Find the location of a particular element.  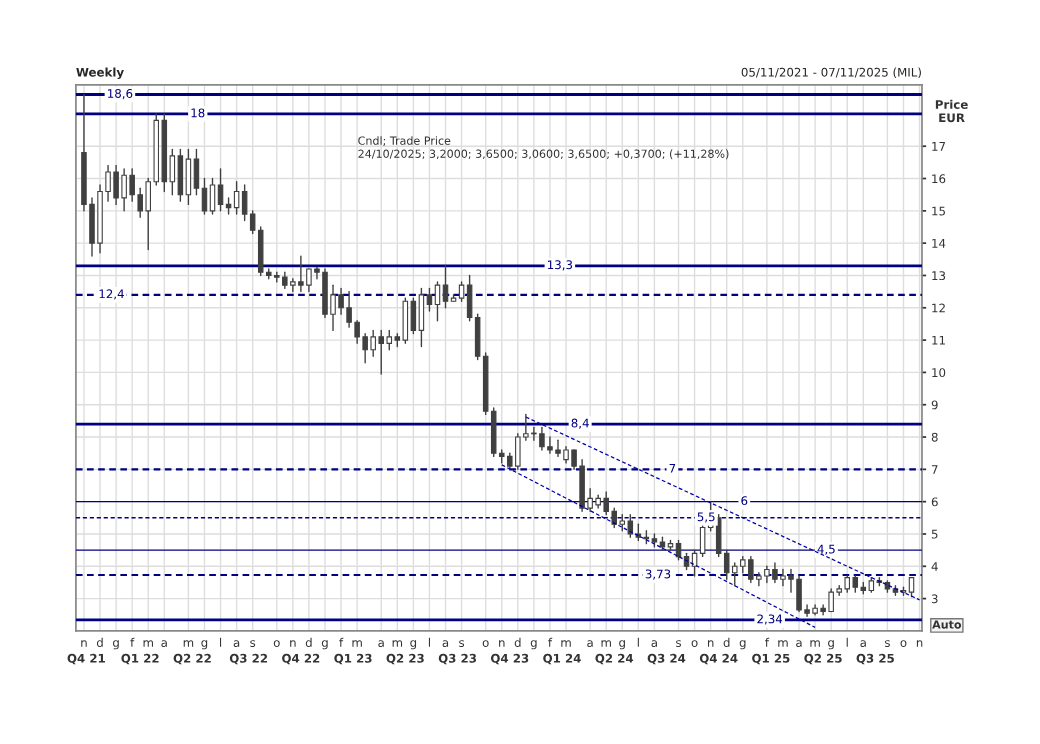

ref-line-label: 3,73 is located at coordinates (658, 574).